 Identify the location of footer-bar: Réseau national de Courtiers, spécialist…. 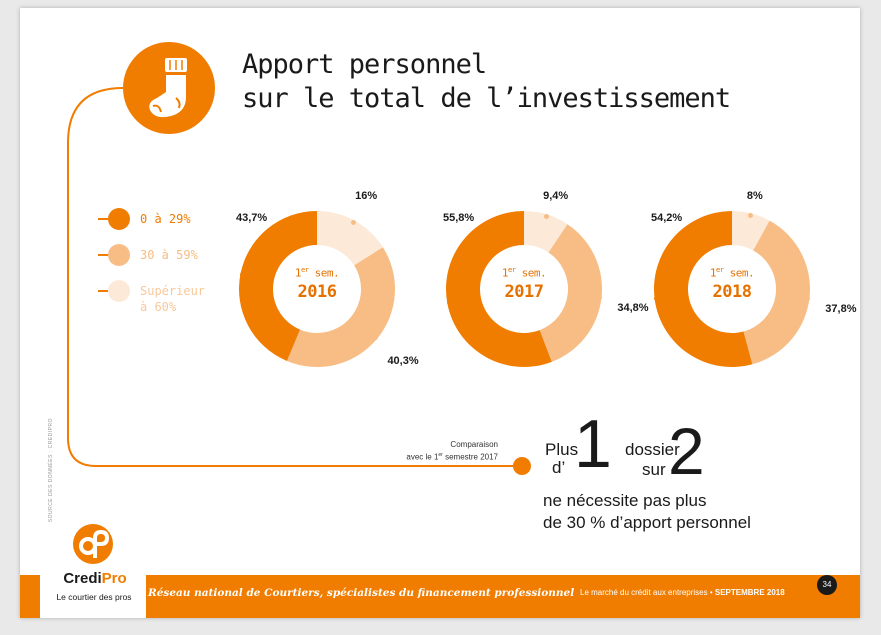
(440, 596).